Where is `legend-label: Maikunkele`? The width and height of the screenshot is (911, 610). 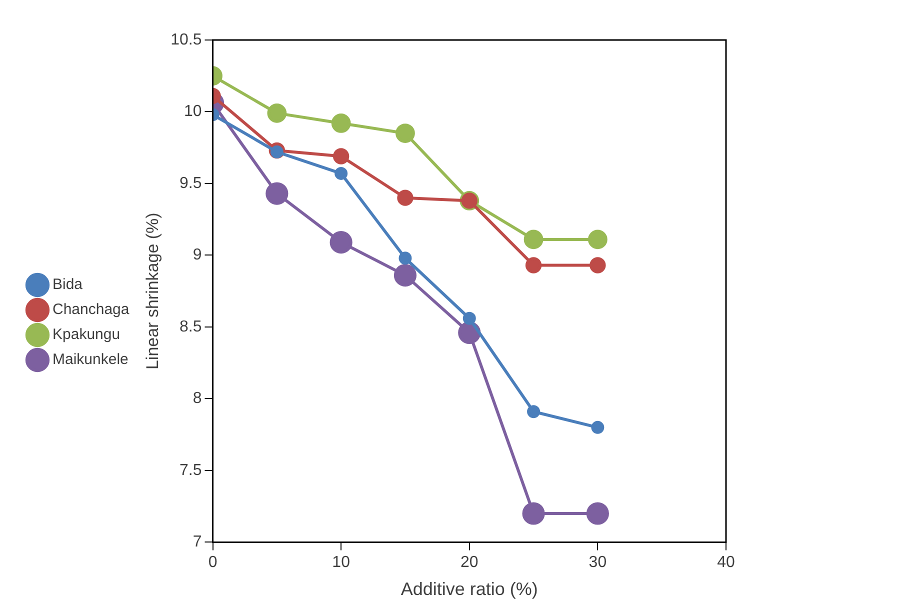
legend-label: Maikunkele is located at coordinates (90, 359).